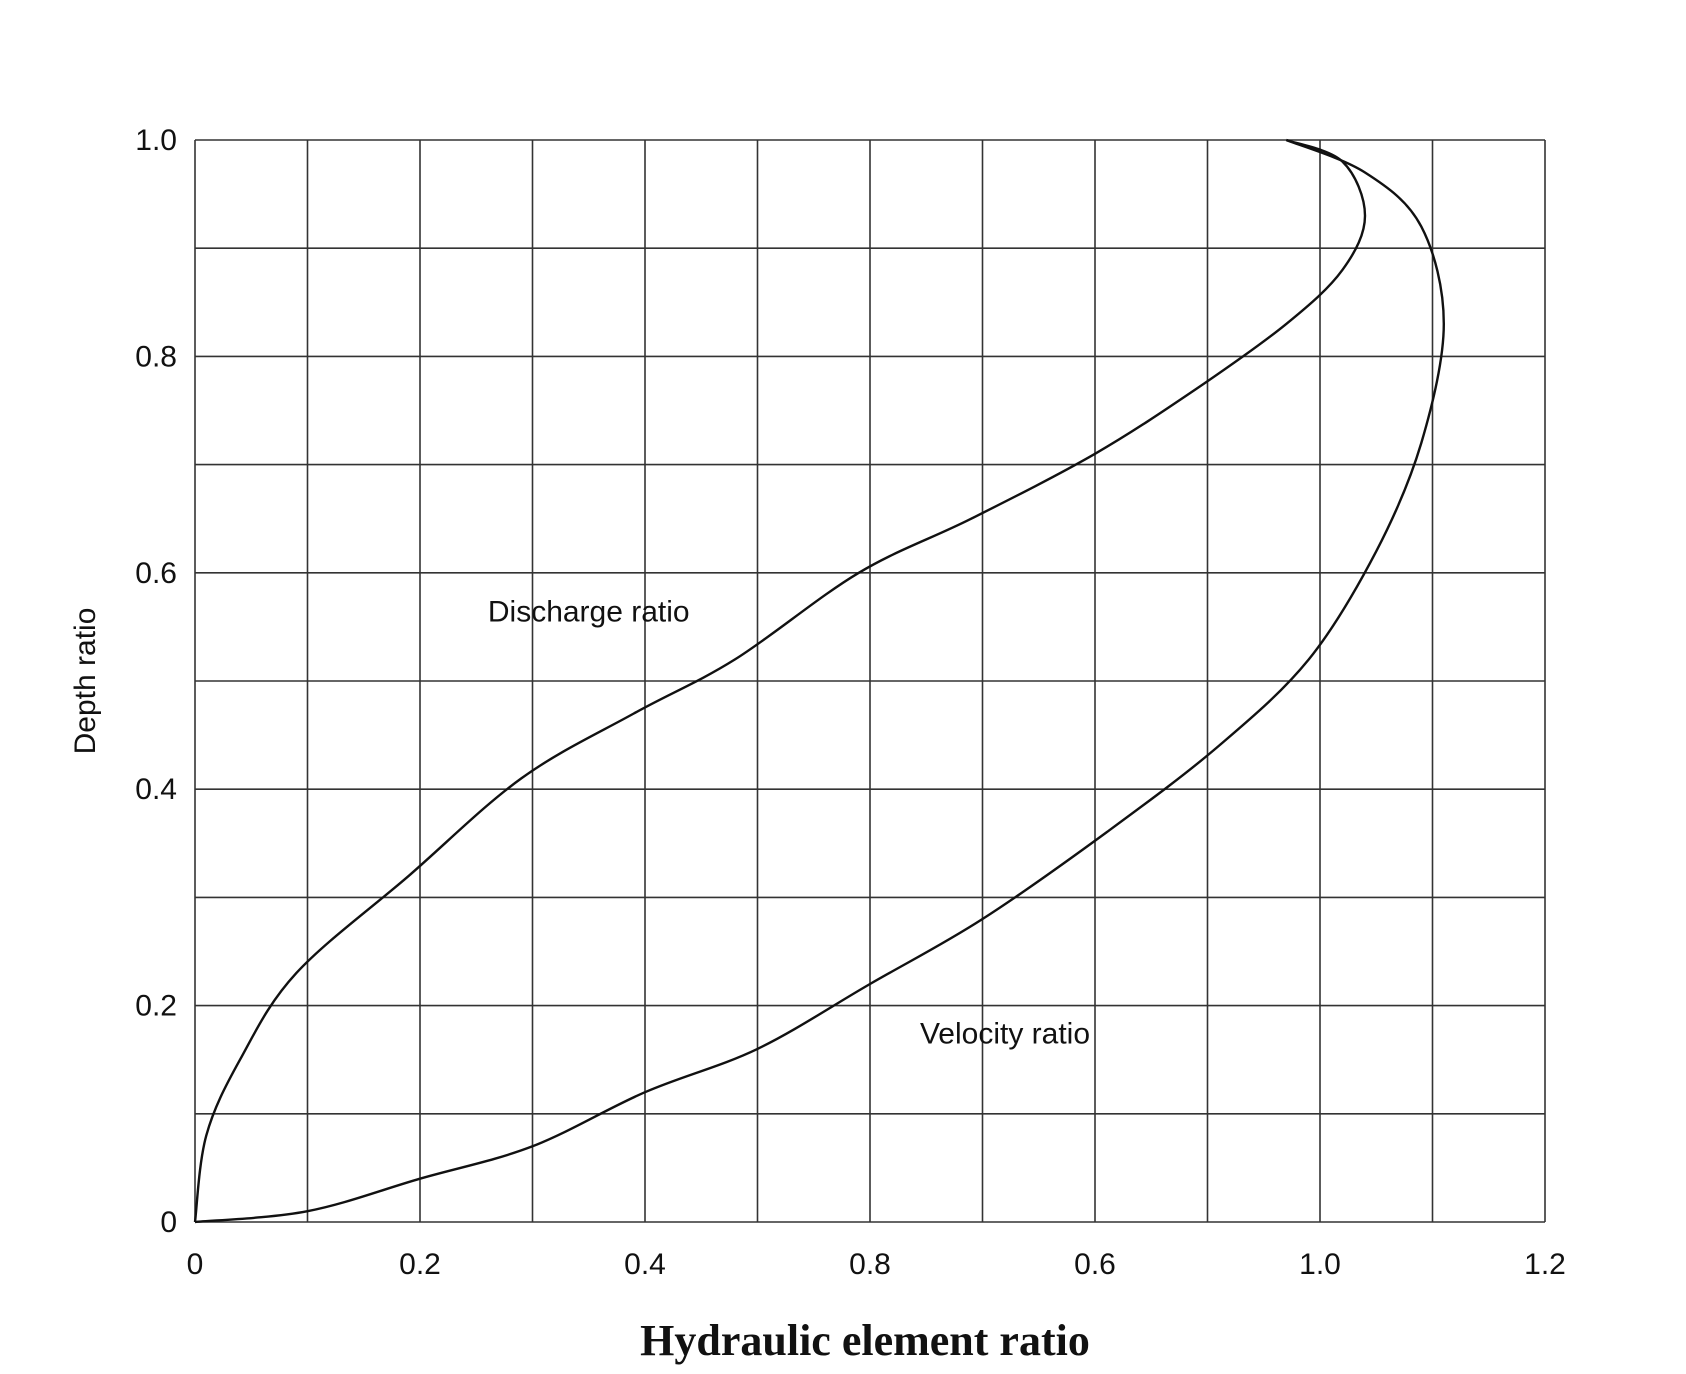 The height and width of the screenshot is (1374, 1686). Describe the element at coordinates (1005, 1033) in the screenshot. I see `velocity-ratio-label: Velocity ratio` at that location.